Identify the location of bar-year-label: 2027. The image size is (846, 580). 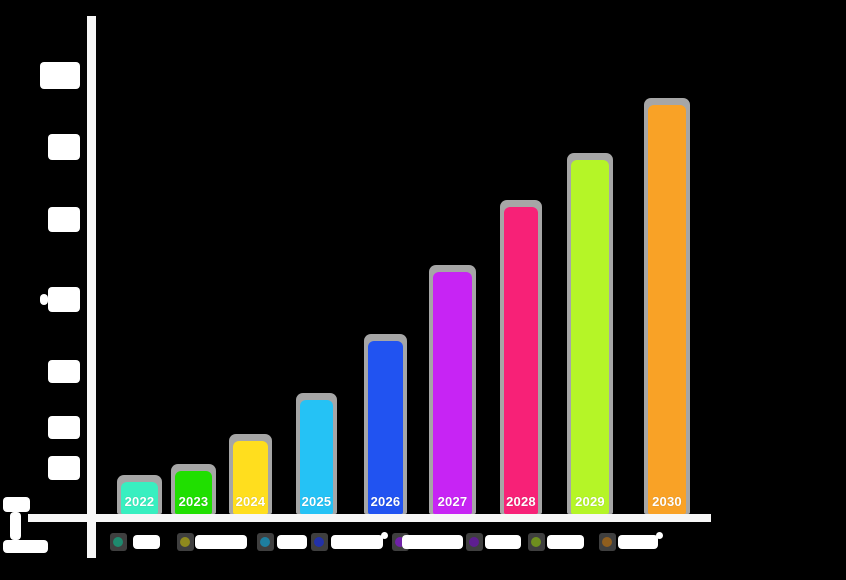
(452, 501).